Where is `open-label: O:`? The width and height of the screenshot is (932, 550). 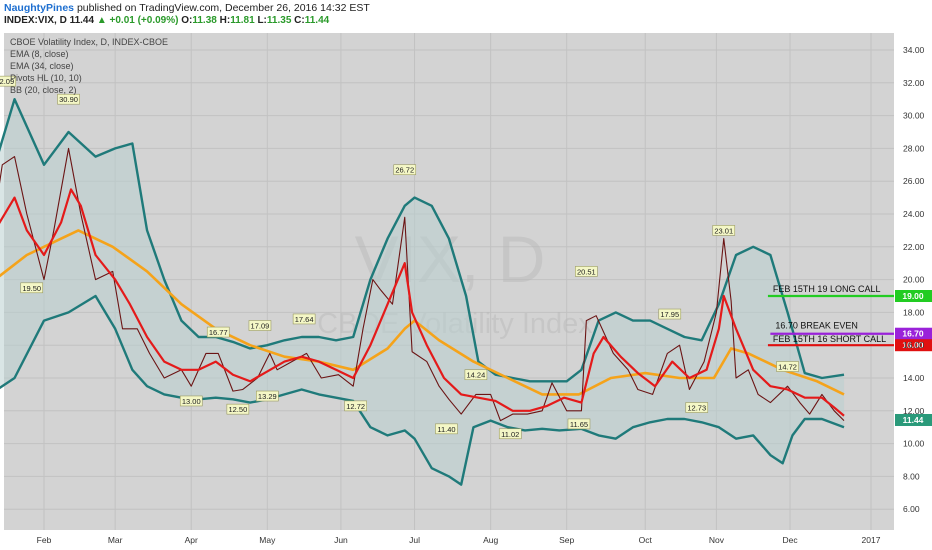
open-label: O: is located at coordinates (187, 20).